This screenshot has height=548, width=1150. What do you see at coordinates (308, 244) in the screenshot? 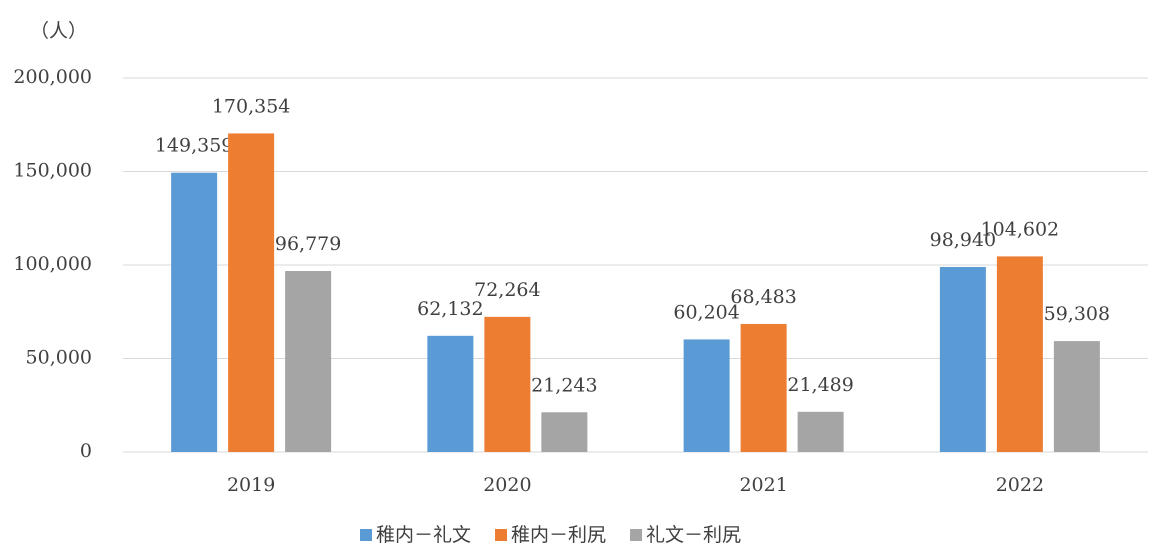
I see `value-label: 96,779` at bounding box center [308, 244].